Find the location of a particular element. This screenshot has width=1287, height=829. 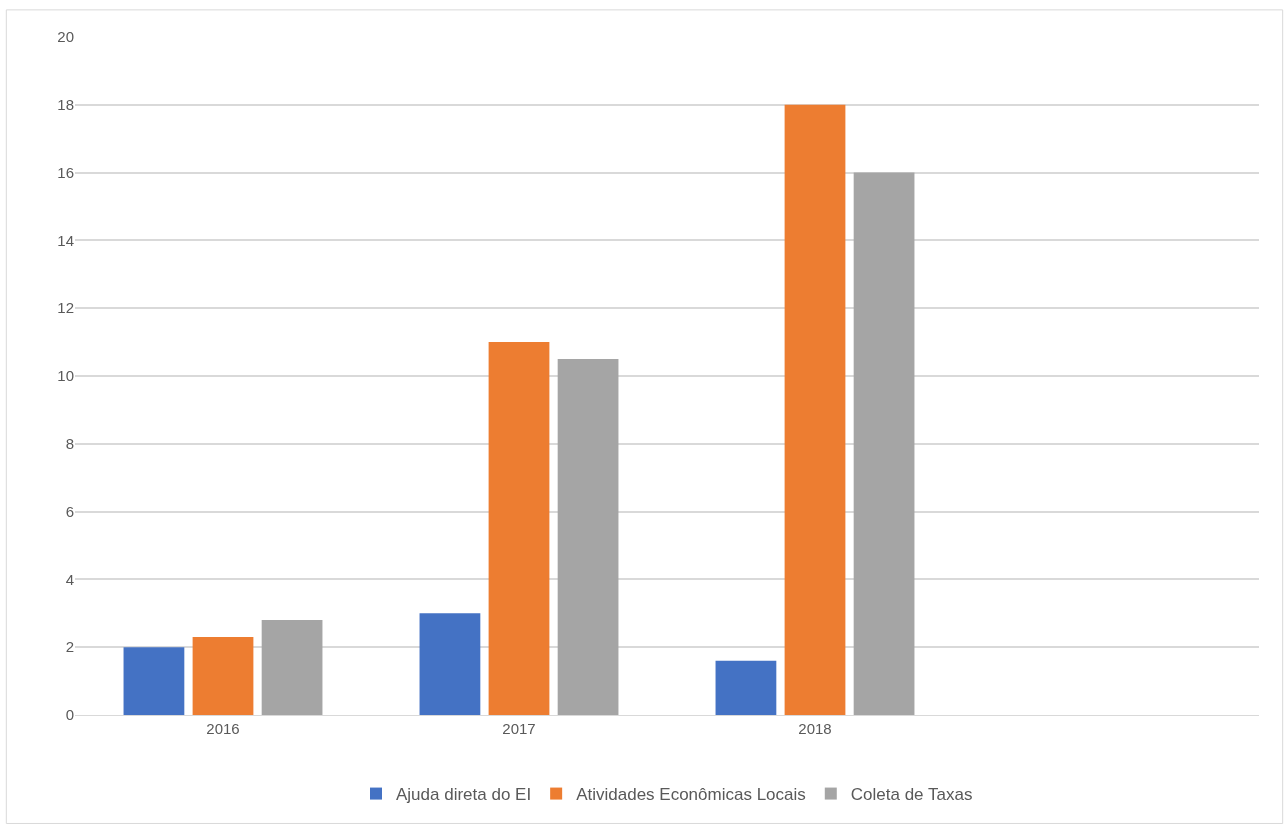

y-tick-label: 10 is located at coordinates (65, 376).